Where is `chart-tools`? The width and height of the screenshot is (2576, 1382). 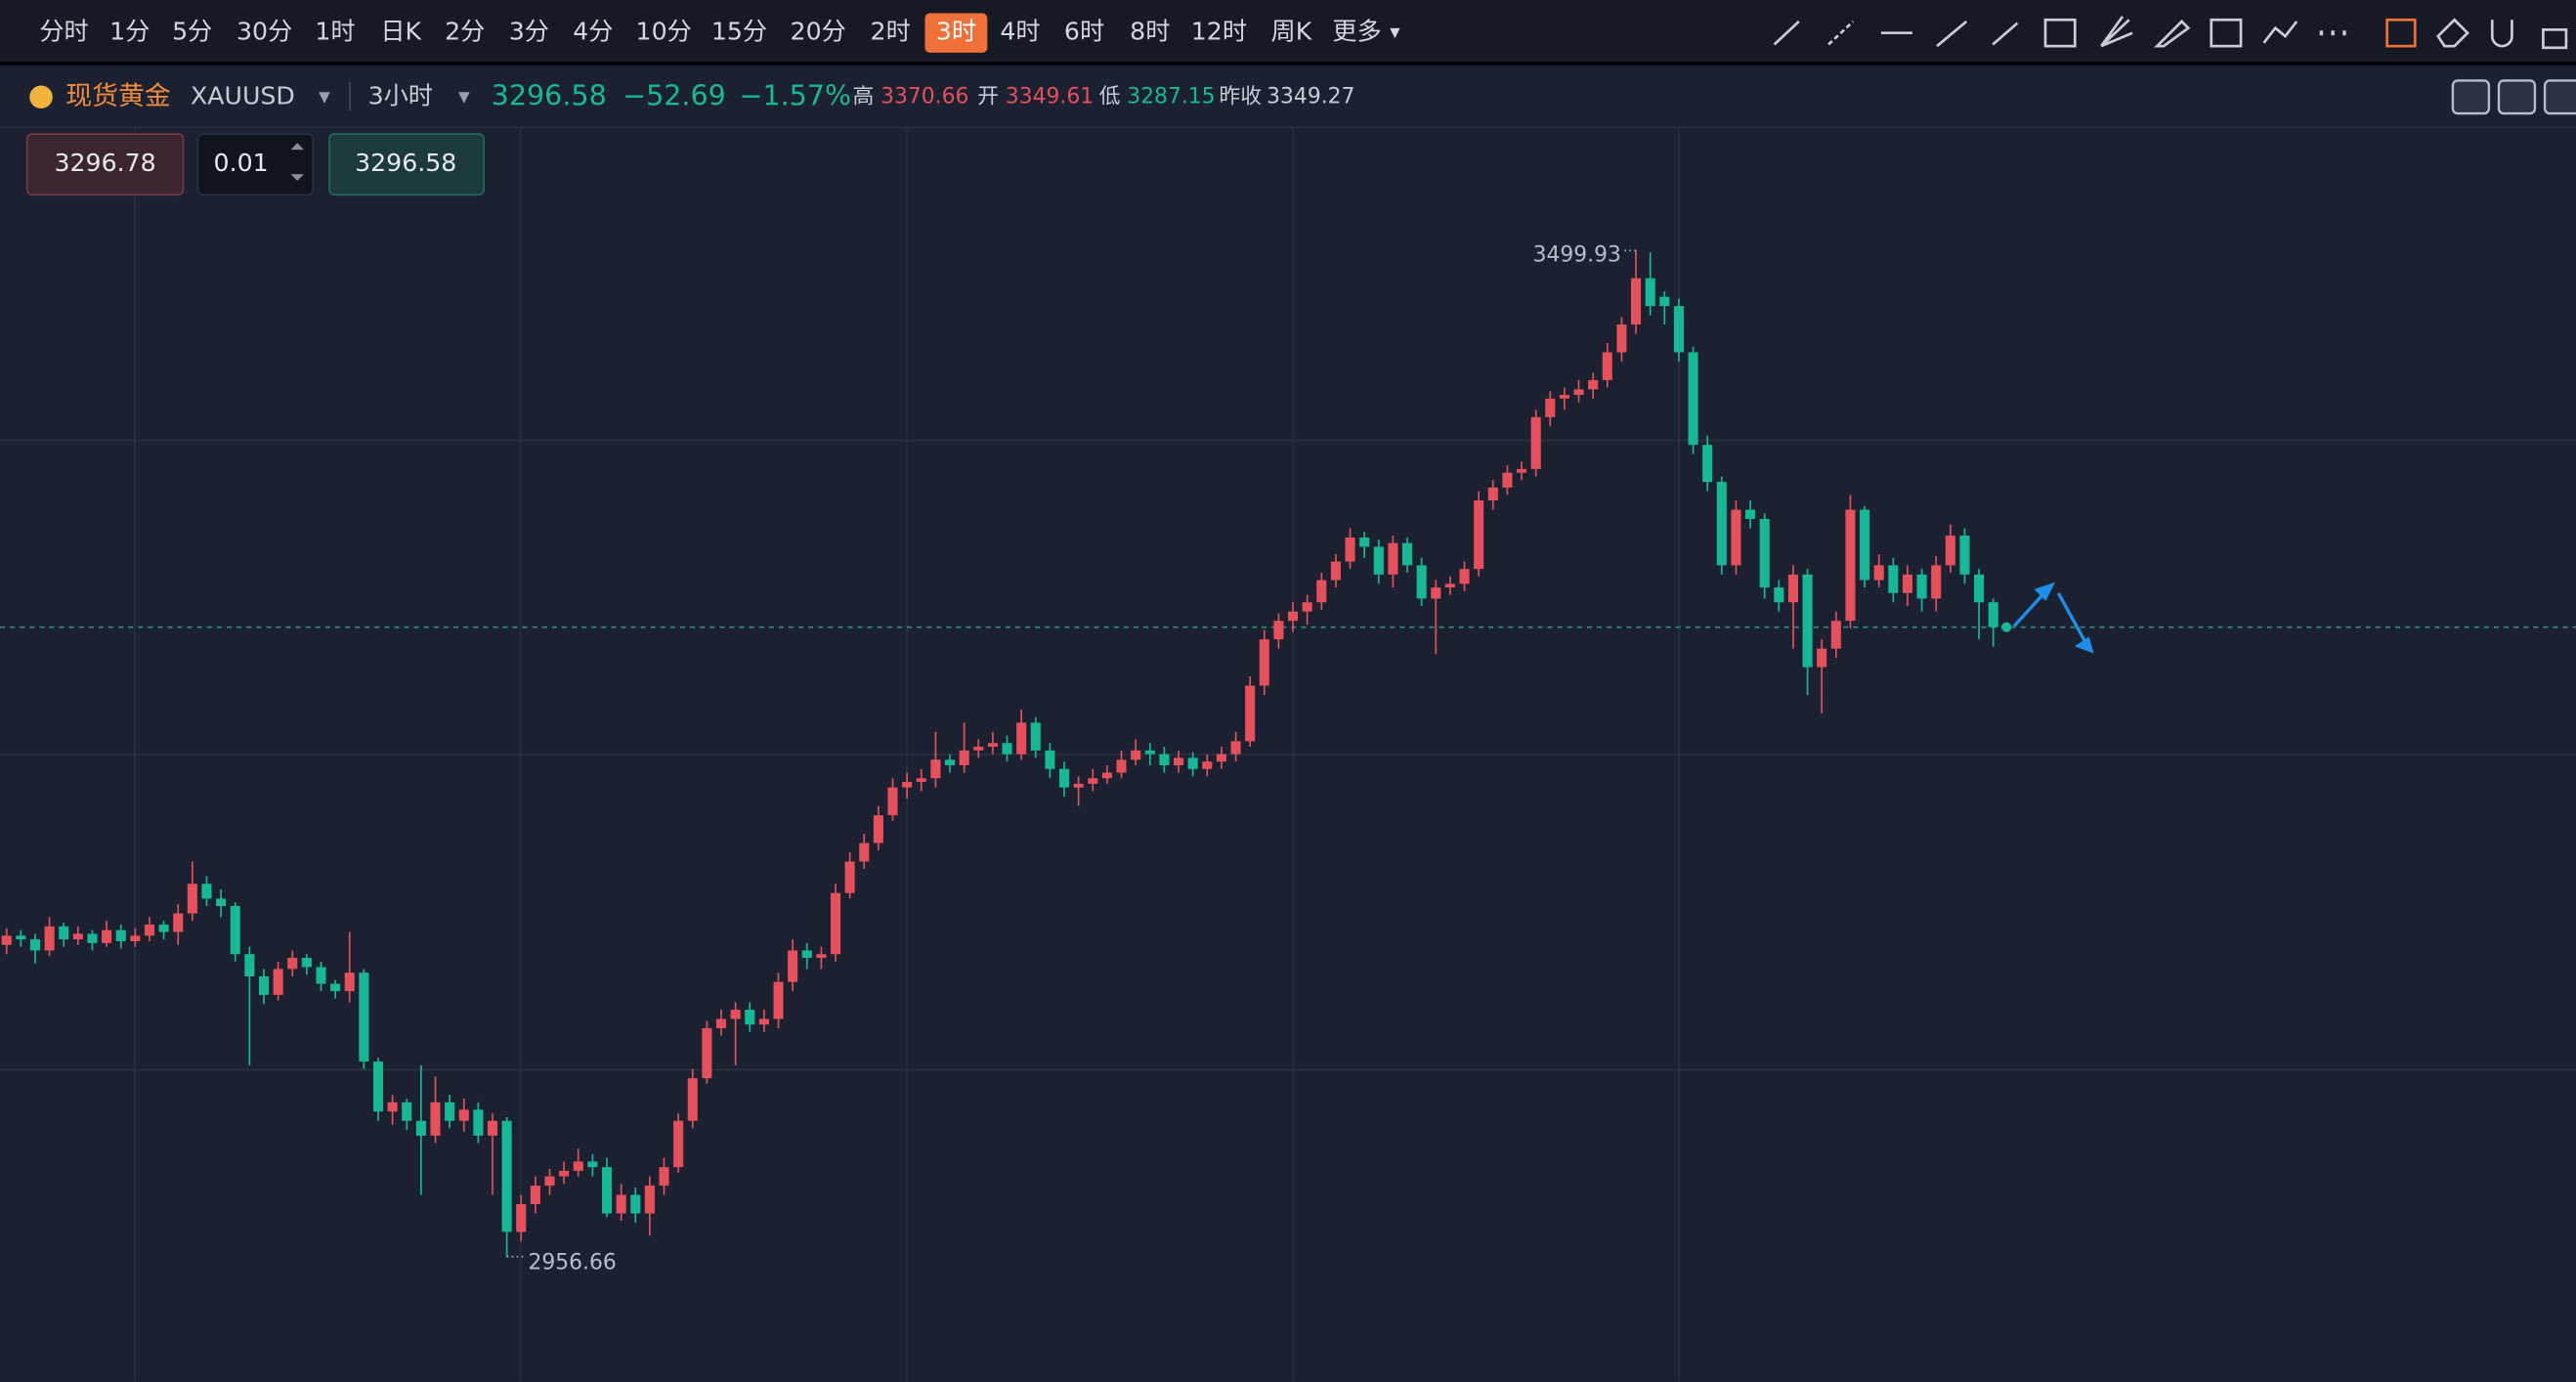 chart-tools is located at coordinates (2514, 97).